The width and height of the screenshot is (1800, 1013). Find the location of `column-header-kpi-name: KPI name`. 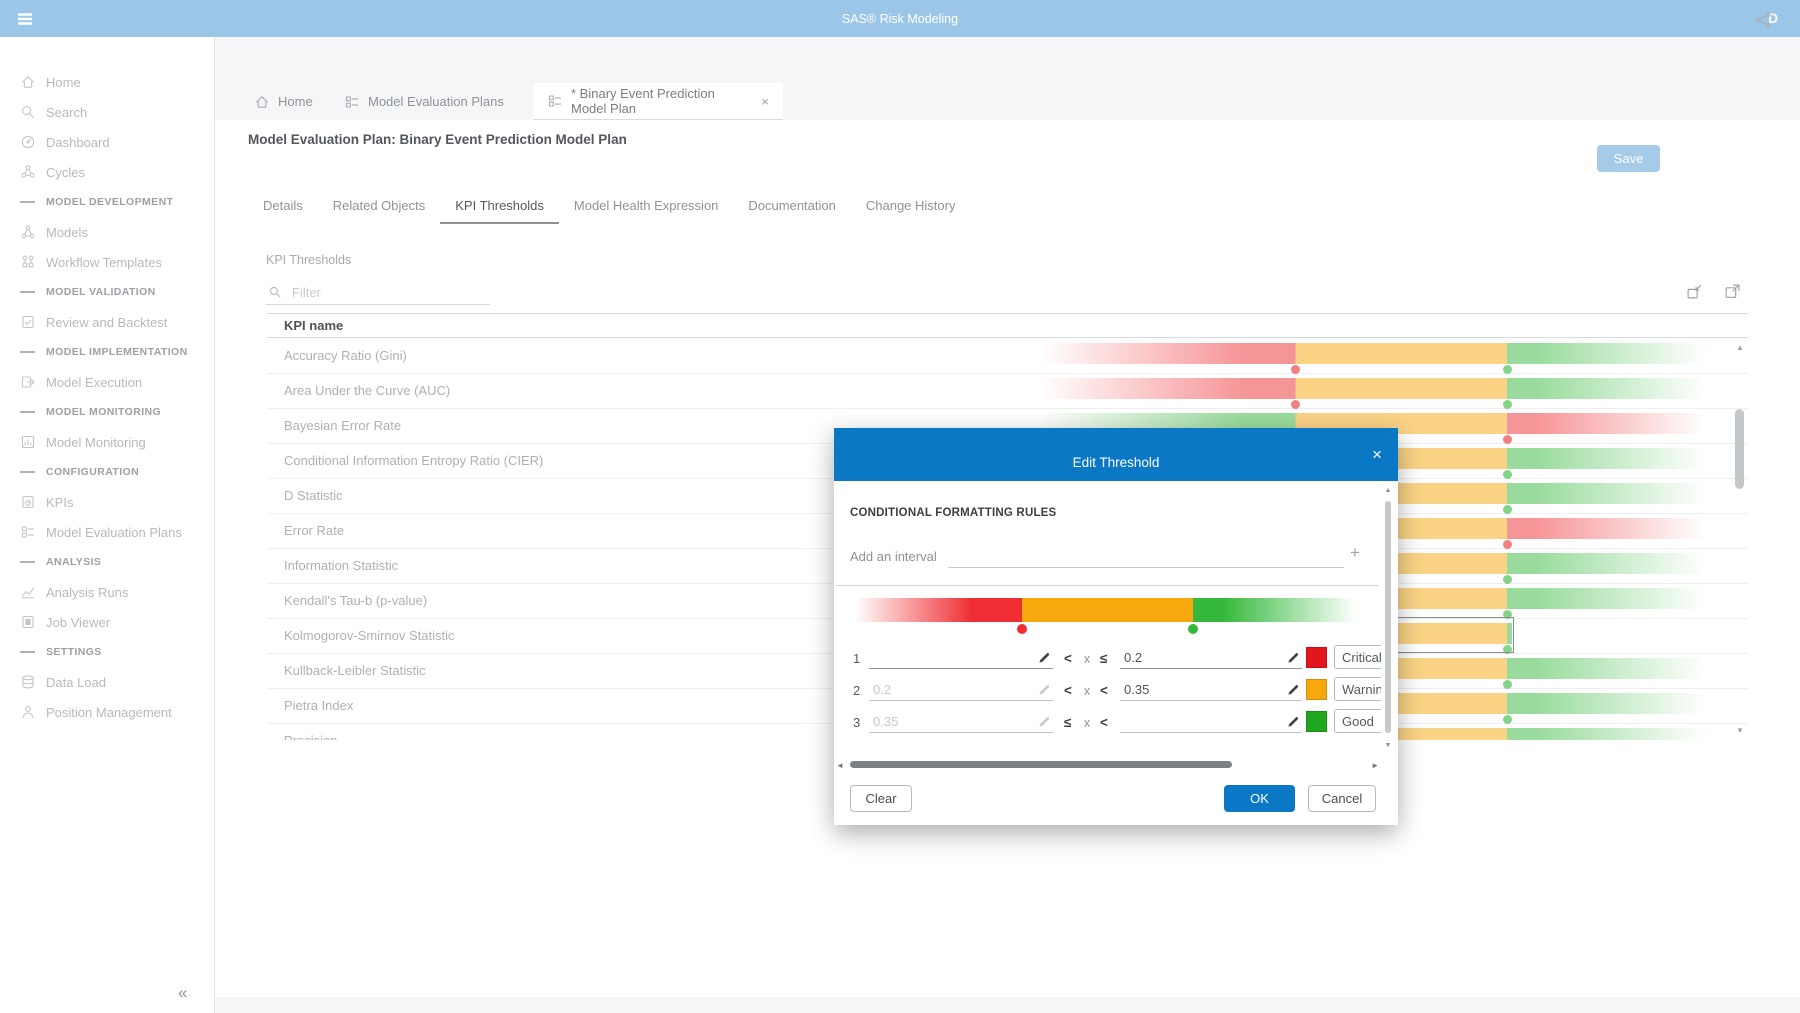

column-header-kpi-name: KPI name is located at coordinates (314, 325).